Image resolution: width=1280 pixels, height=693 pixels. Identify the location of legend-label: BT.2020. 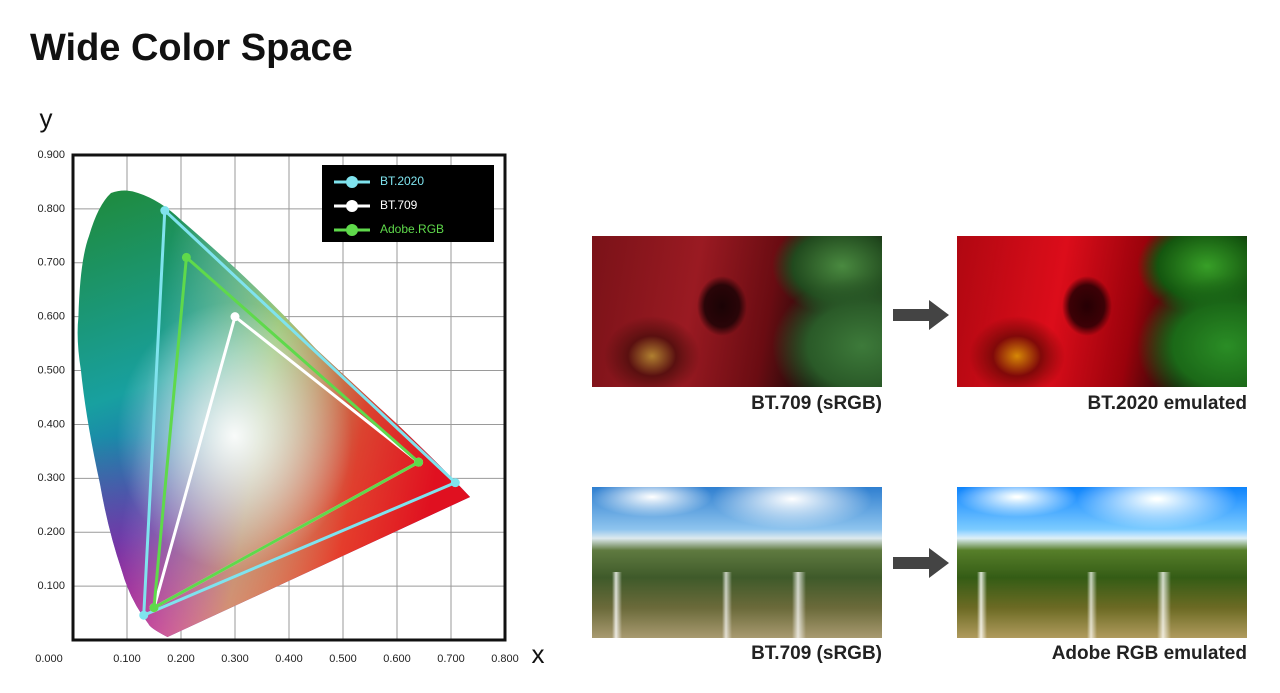
(402, 181).